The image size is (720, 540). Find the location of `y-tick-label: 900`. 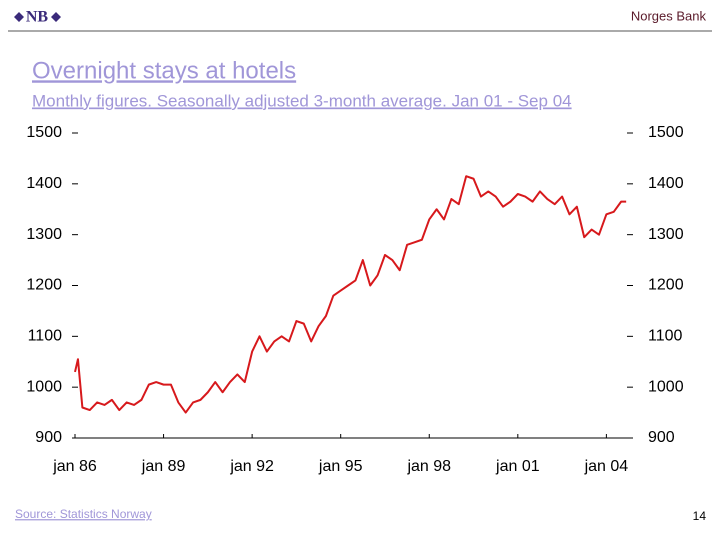

y-tick-label: 900 is located at coordinates (48, 437).